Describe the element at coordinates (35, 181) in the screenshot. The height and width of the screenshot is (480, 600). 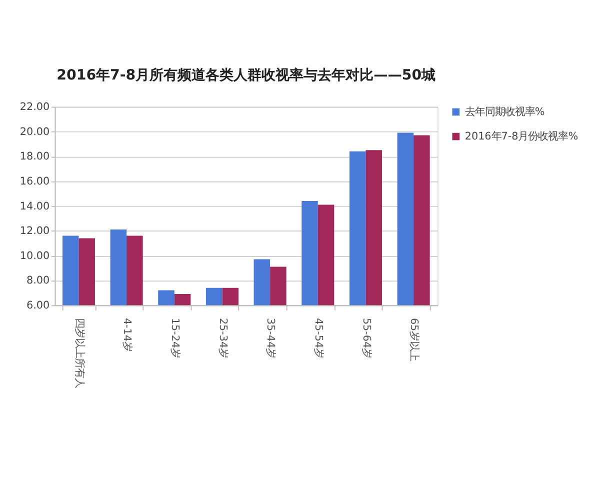
I see `y-tick-label: 16.00` at that location.